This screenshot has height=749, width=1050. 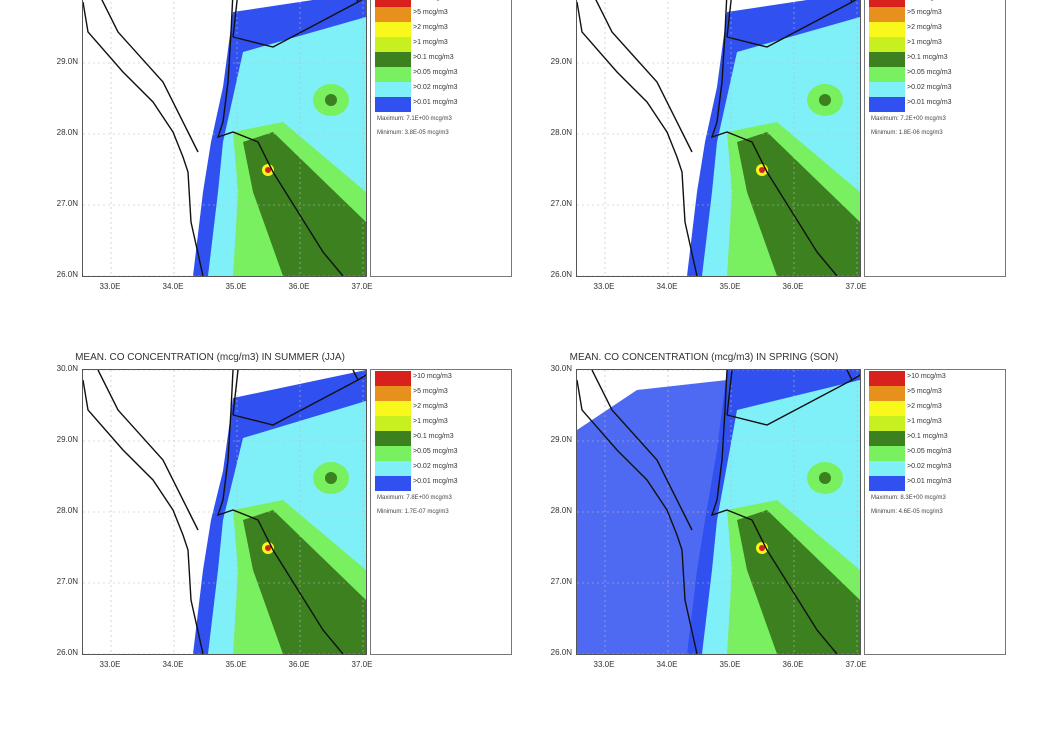 I want to click on maximum-value: Maximum: 8.3E+00 mcg/m3, so click(x=908, y=498).